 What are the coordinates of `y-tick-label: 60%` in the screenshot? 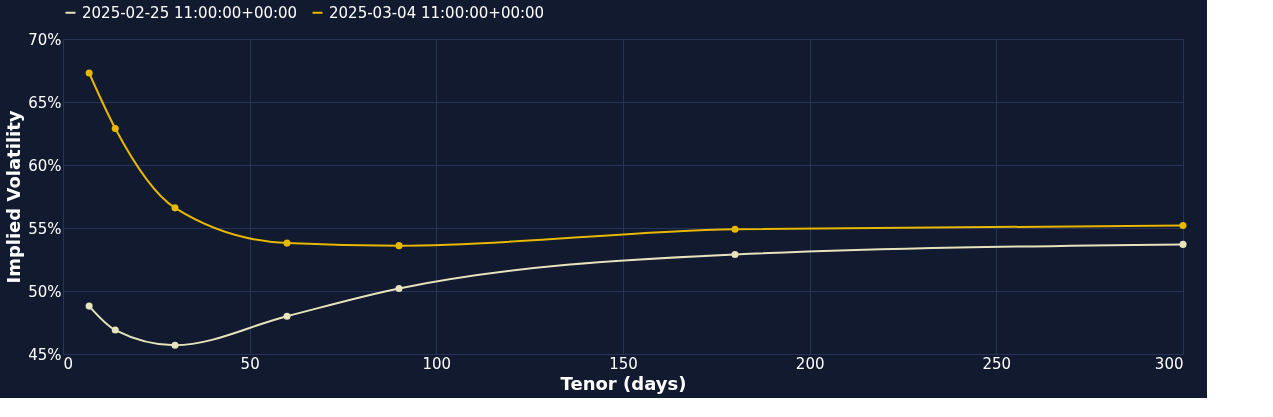 It's located at (45, 165).